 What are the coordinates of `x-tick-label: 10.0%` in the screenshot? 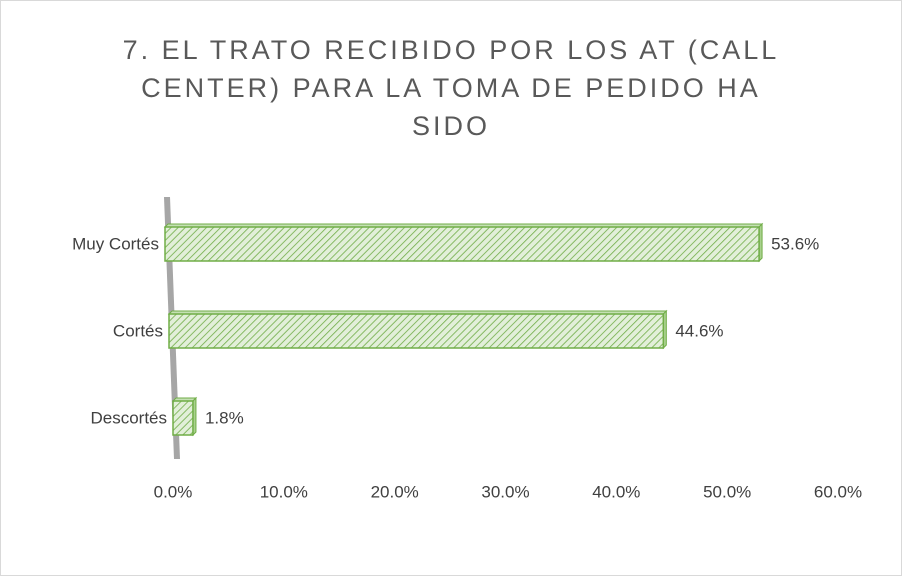 It's located at (284, 491).